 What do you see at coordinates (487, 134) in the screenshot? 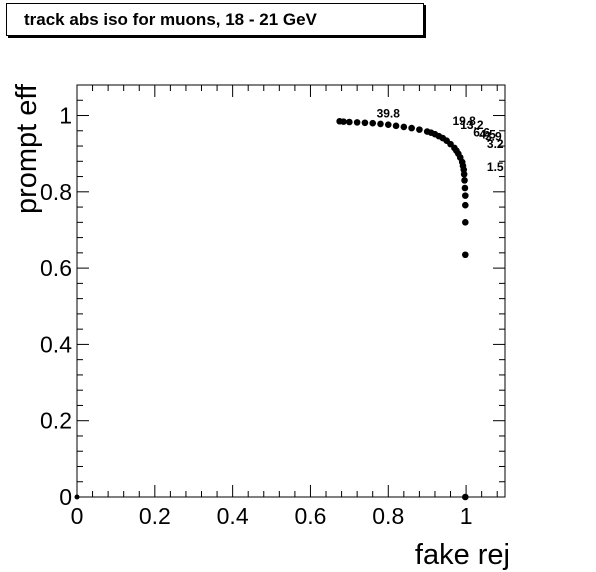
I see `point-annotation: 4.5` at bounding box center [487, 134].